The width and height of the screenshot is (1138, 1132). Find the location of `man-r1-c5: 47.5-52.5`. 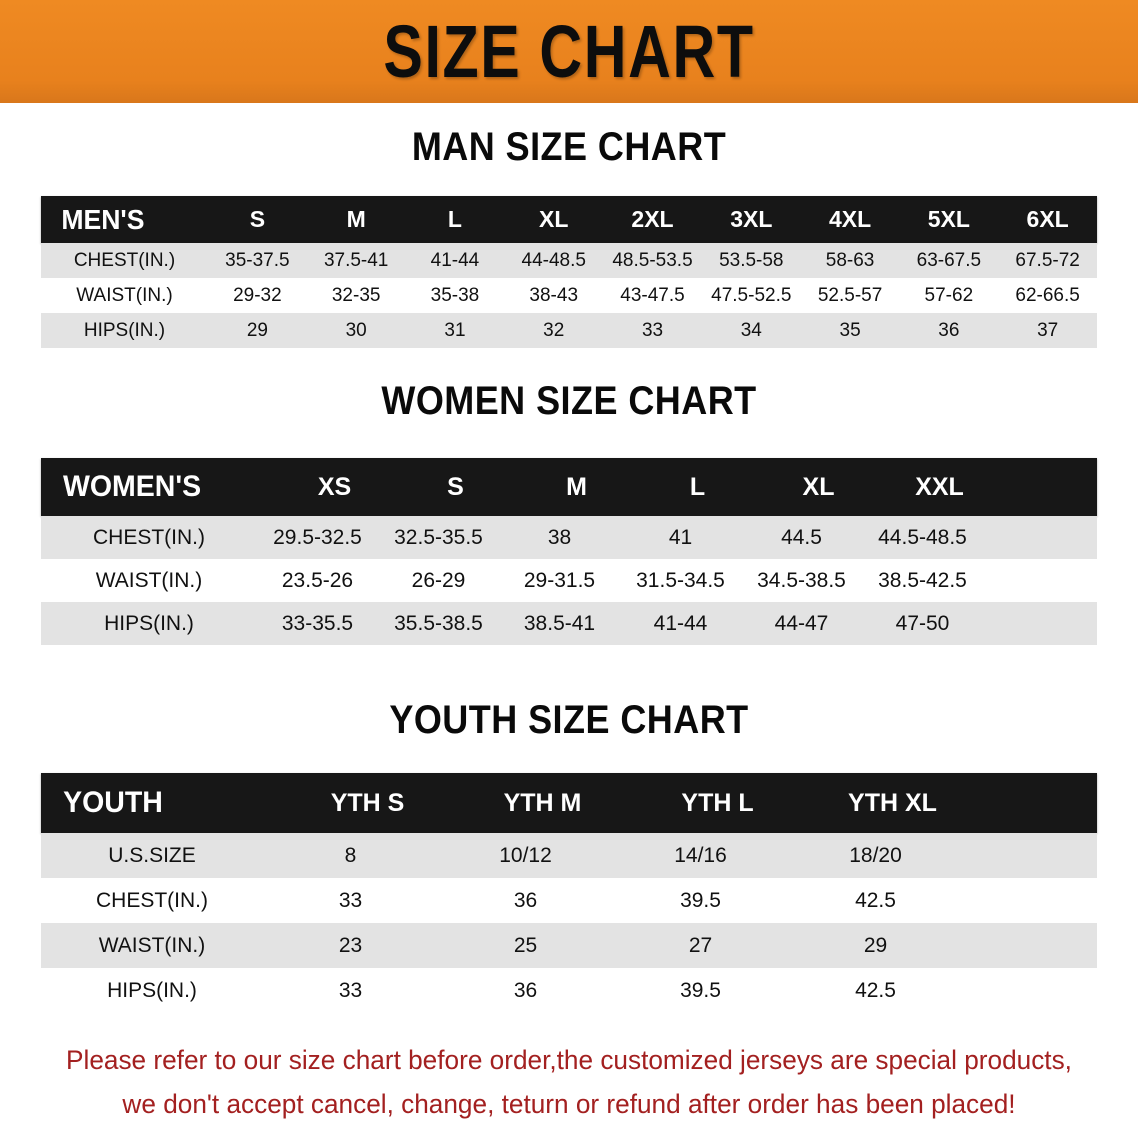

man-r1-c5: 47.5-52.5 is located at coordinates (751, 295).